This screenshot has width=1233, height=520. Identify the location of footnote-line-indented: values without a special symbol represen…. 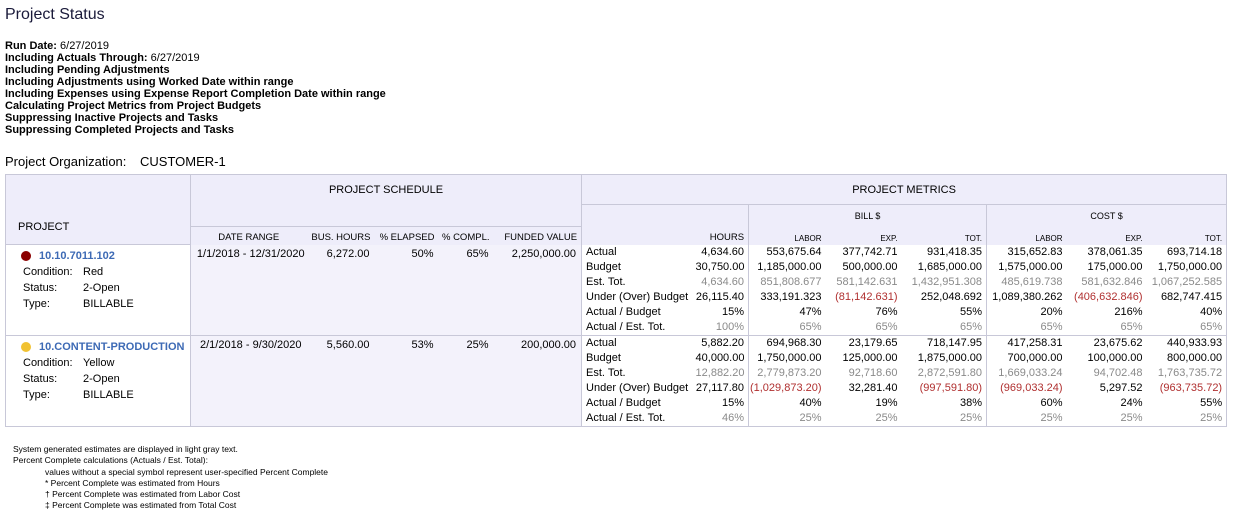
(186, 471).